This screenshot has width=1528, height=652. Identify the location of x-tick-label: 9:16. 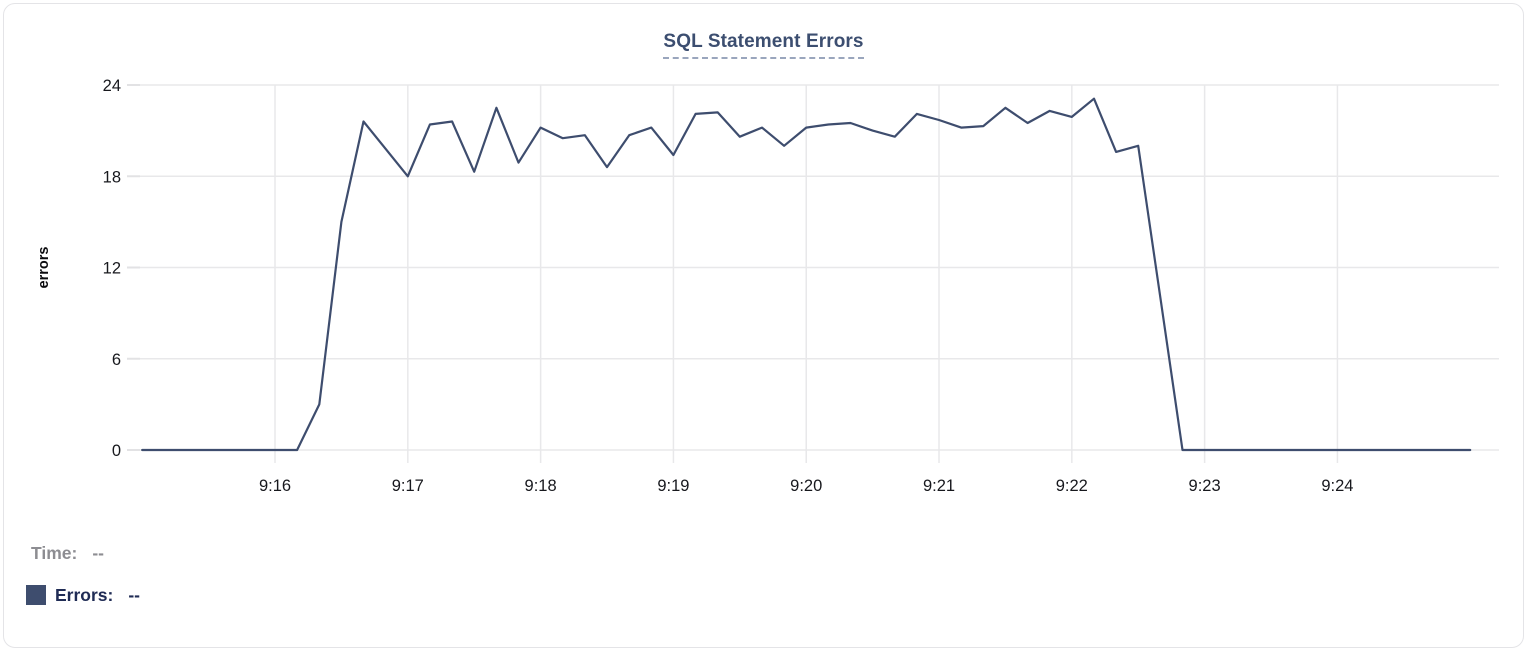
(275, 486).